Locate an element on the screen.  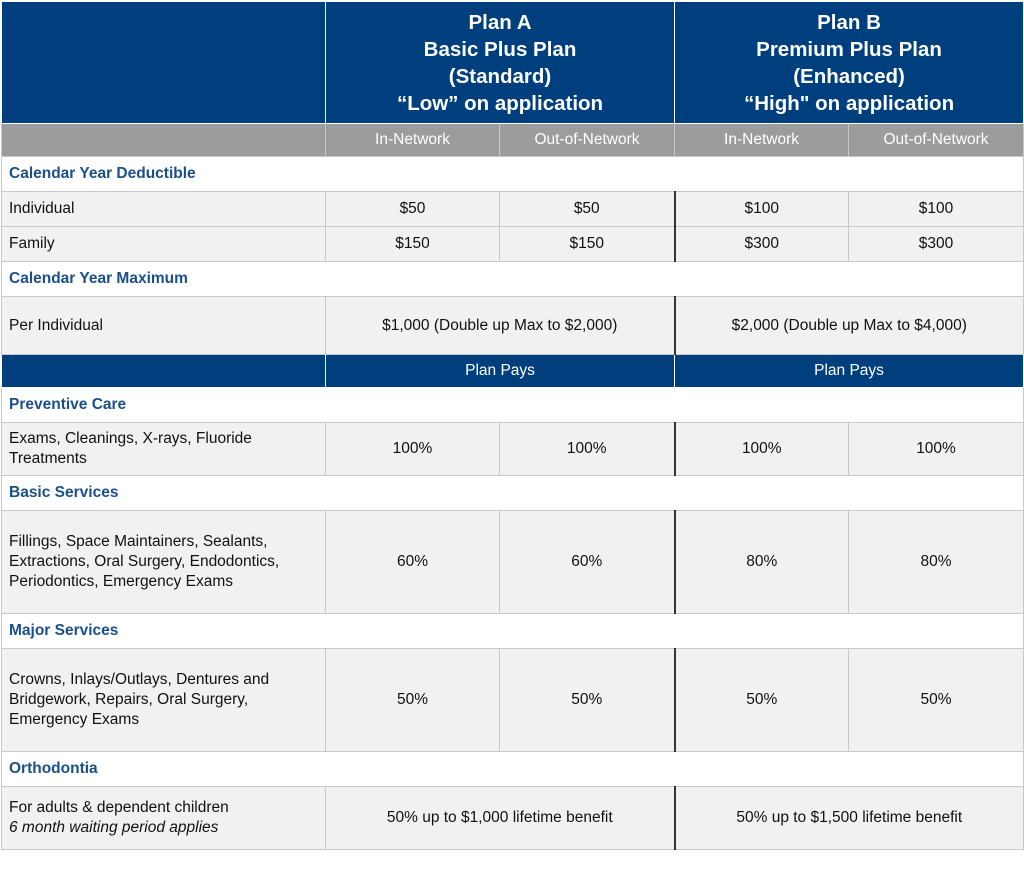
section-title-major: Major Services is located at coordinates (512, 631).